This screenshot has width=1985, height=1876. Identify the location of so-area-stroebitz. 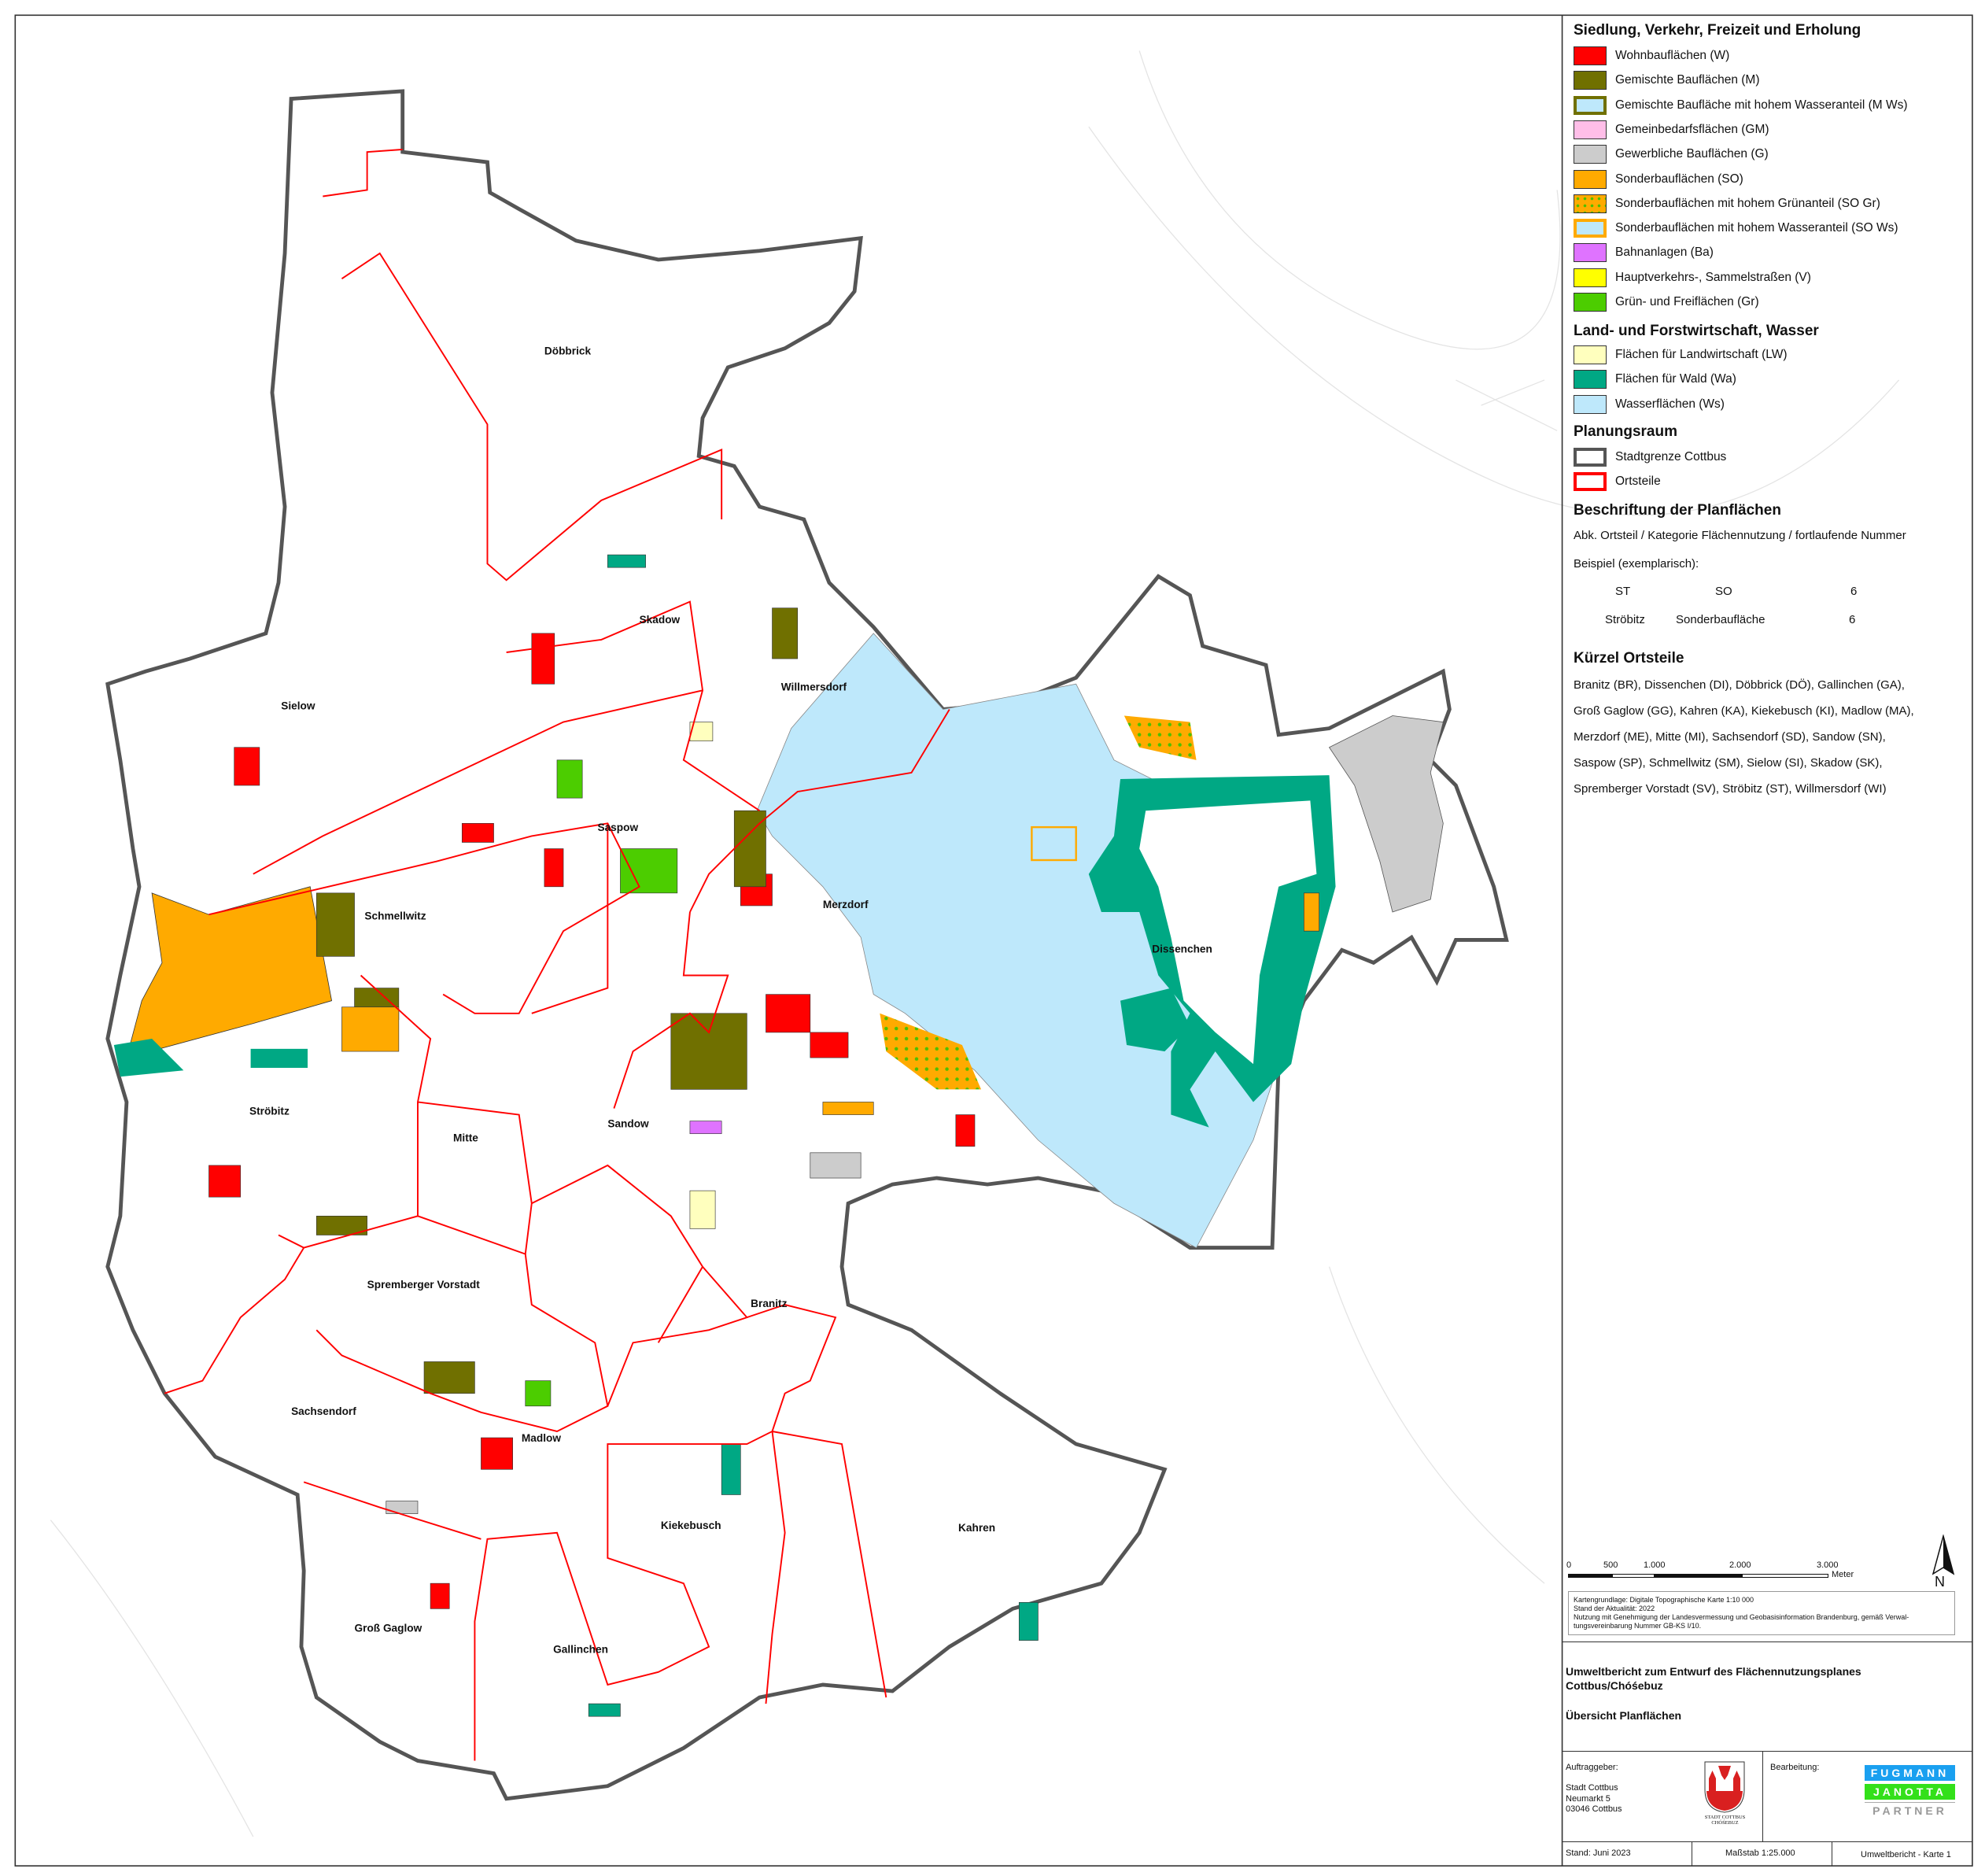
(229, 972).